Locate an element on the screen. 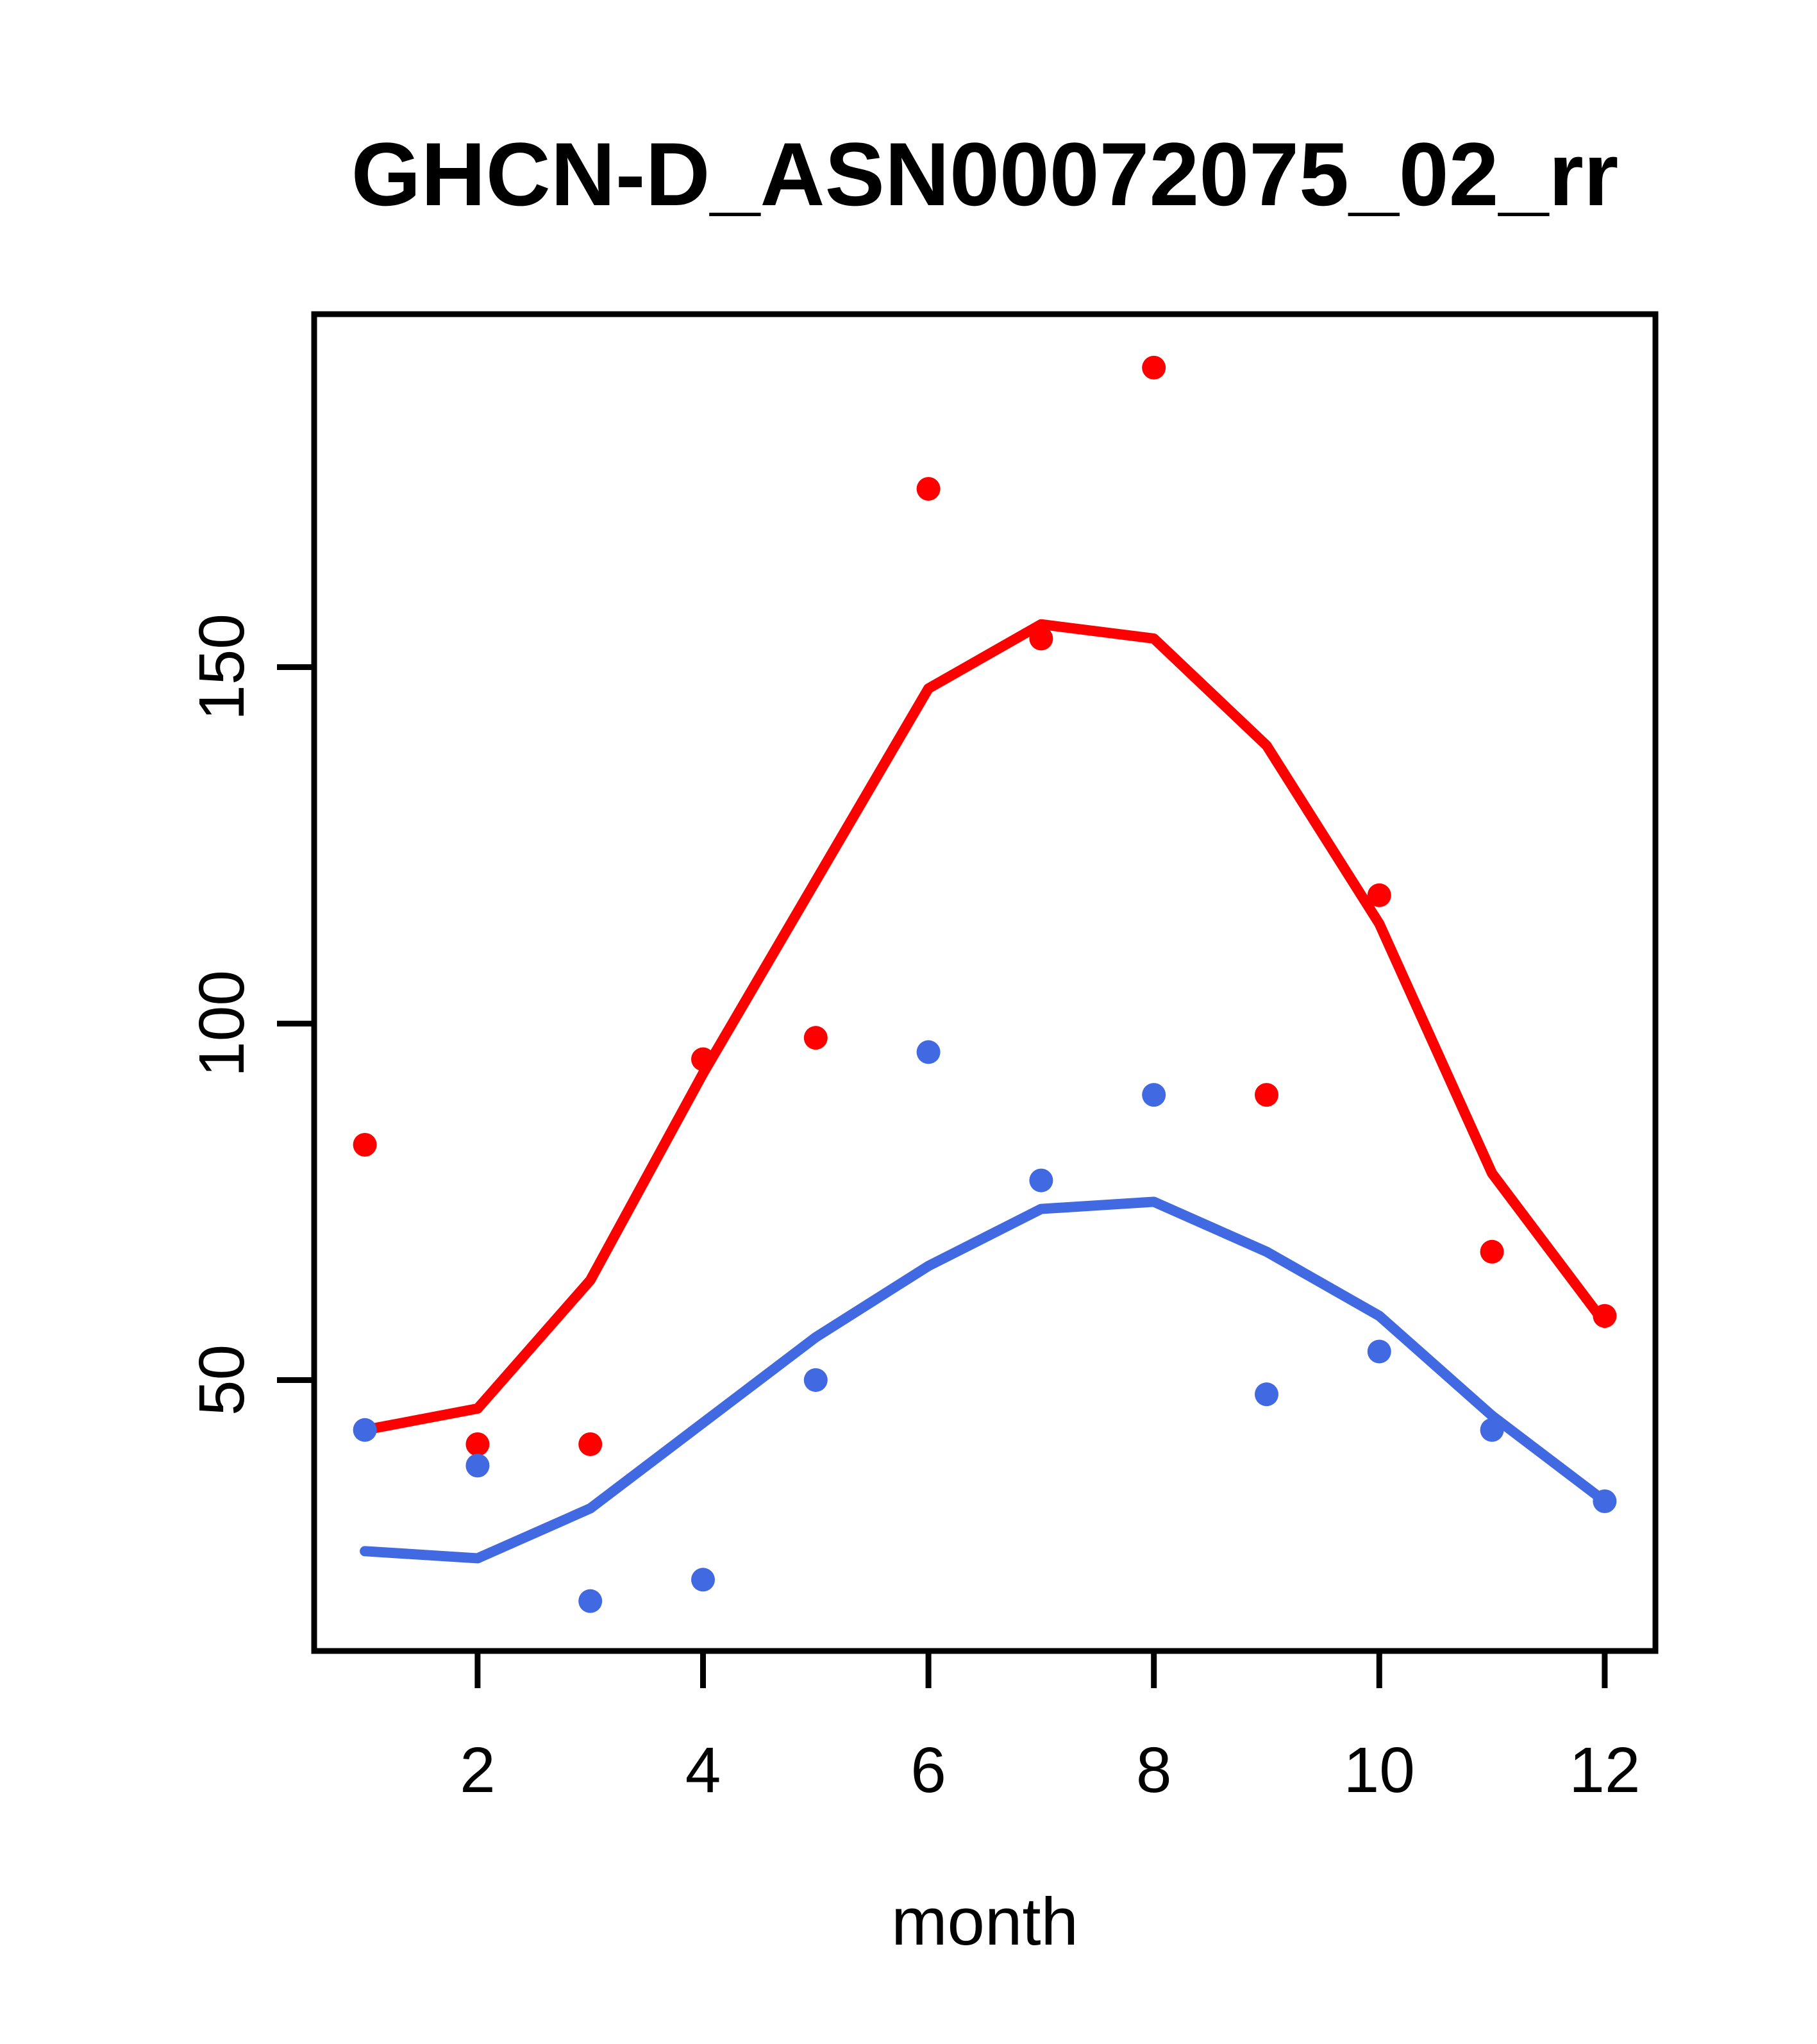 This screenshot has width=1817, height=2044. blue-line is located at coordinates (985, 1380).